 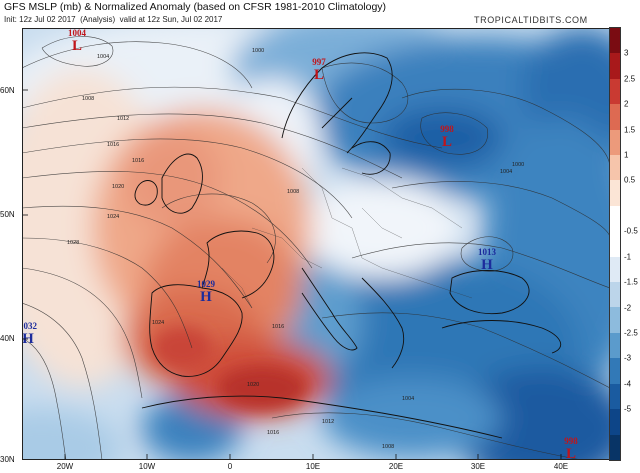 I want to click on lon-label-0: 0, so click(x=230, y=466).